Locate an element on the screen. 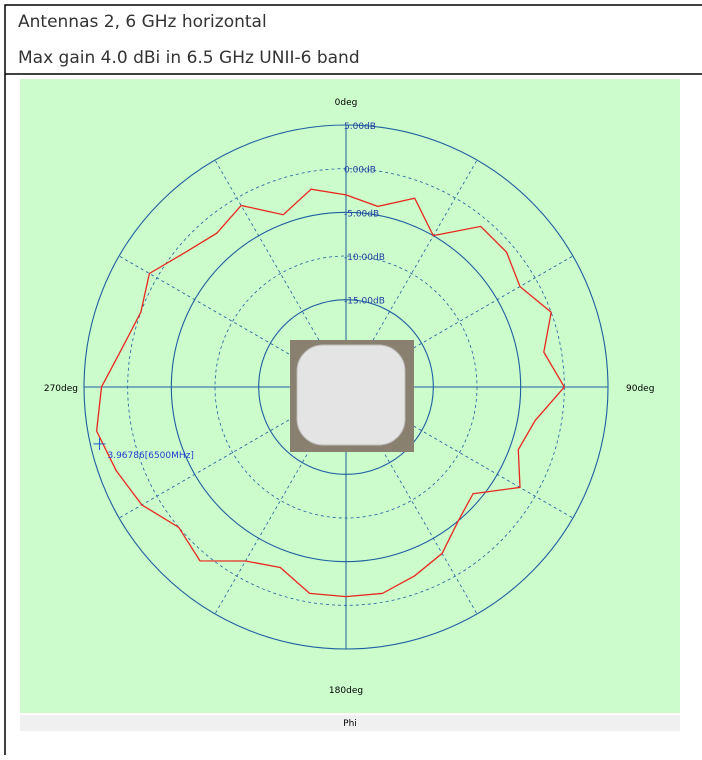 The image size is (702, 760). x-label: Phi is located at coordinates (350, 724).